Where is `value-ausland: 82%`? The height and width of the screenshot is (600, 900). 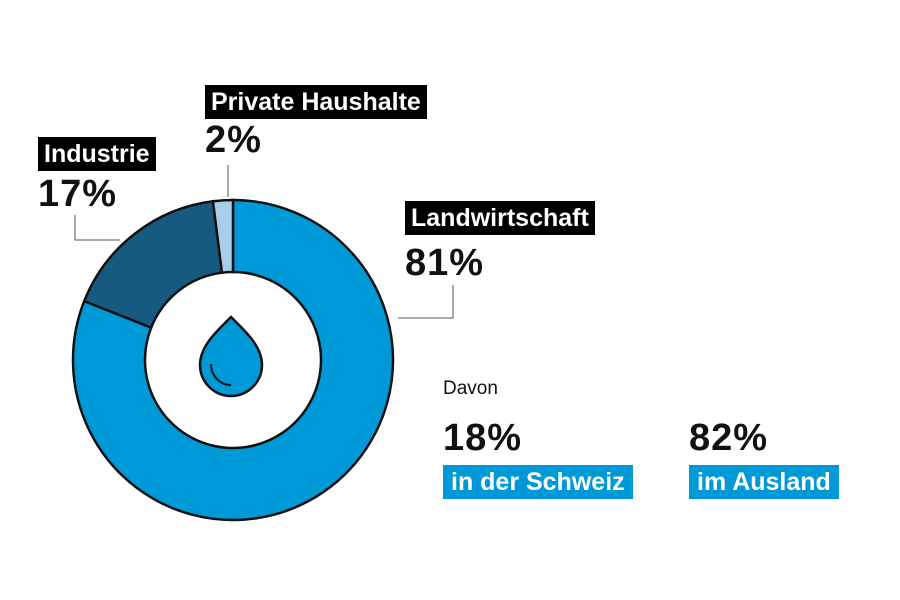 value-ausland: 82% is located at coordinates (729, 438).